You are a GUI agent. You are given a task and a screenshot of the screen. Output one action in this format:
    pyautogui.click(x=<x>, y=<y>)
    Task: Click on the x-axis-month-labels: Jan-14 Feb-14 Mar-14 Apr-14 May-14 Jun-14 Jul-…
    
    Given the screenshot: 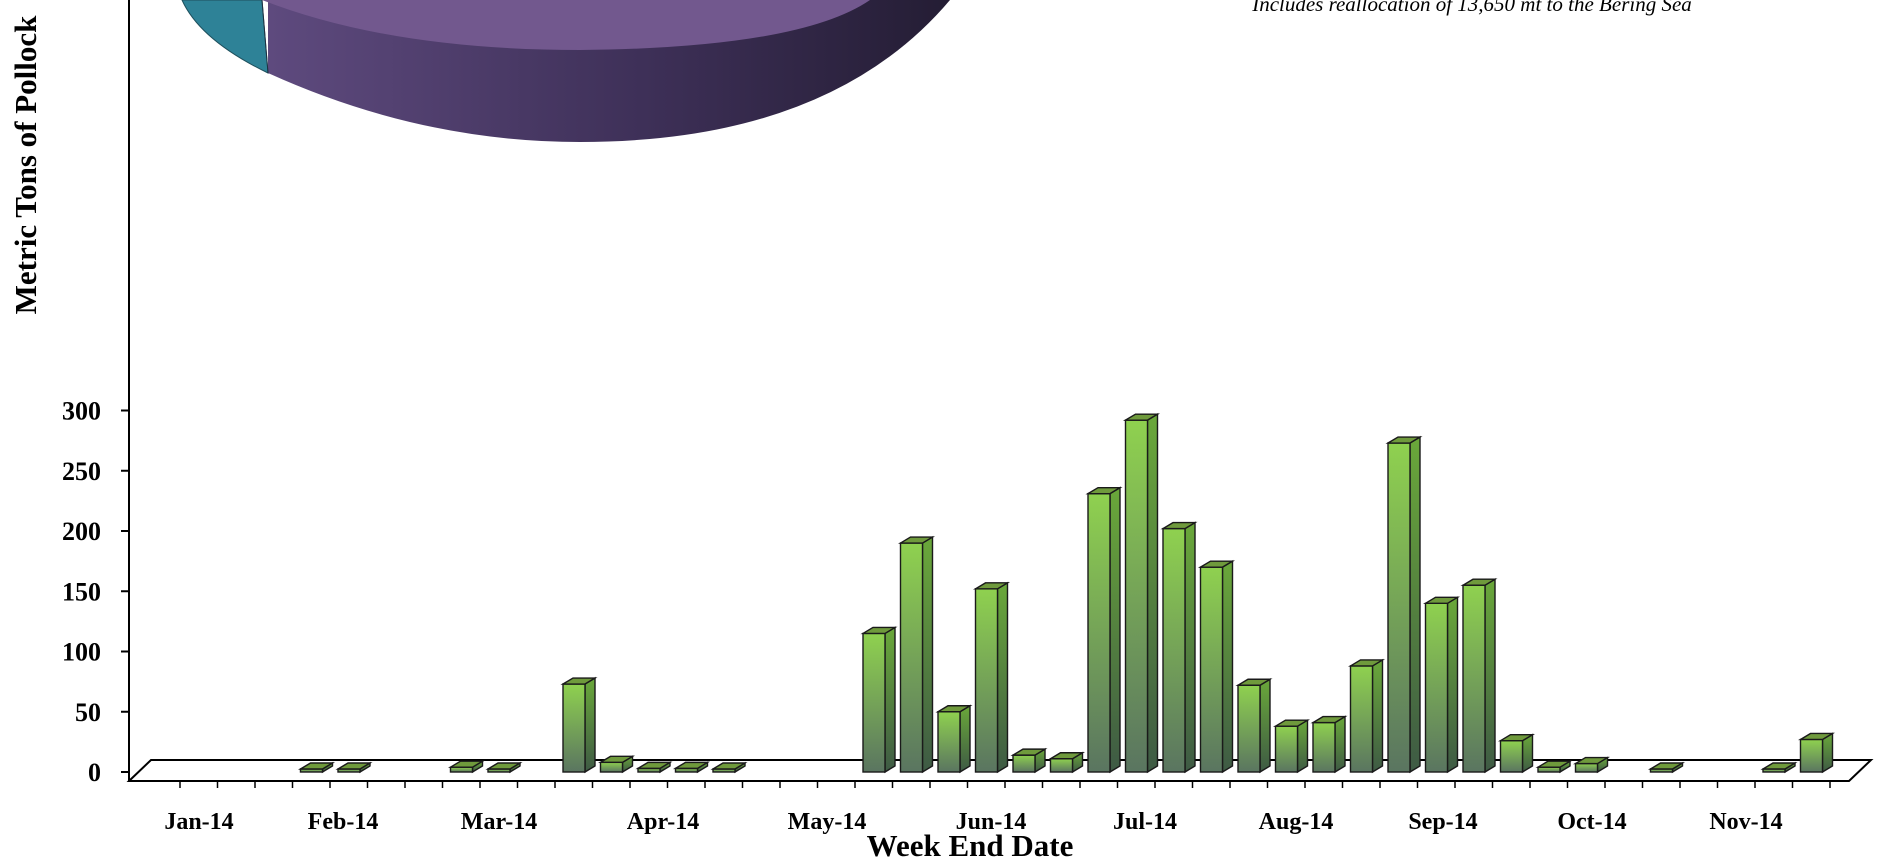 What is the action you would take?
    pyautogui.click(x=973, y=822)
    